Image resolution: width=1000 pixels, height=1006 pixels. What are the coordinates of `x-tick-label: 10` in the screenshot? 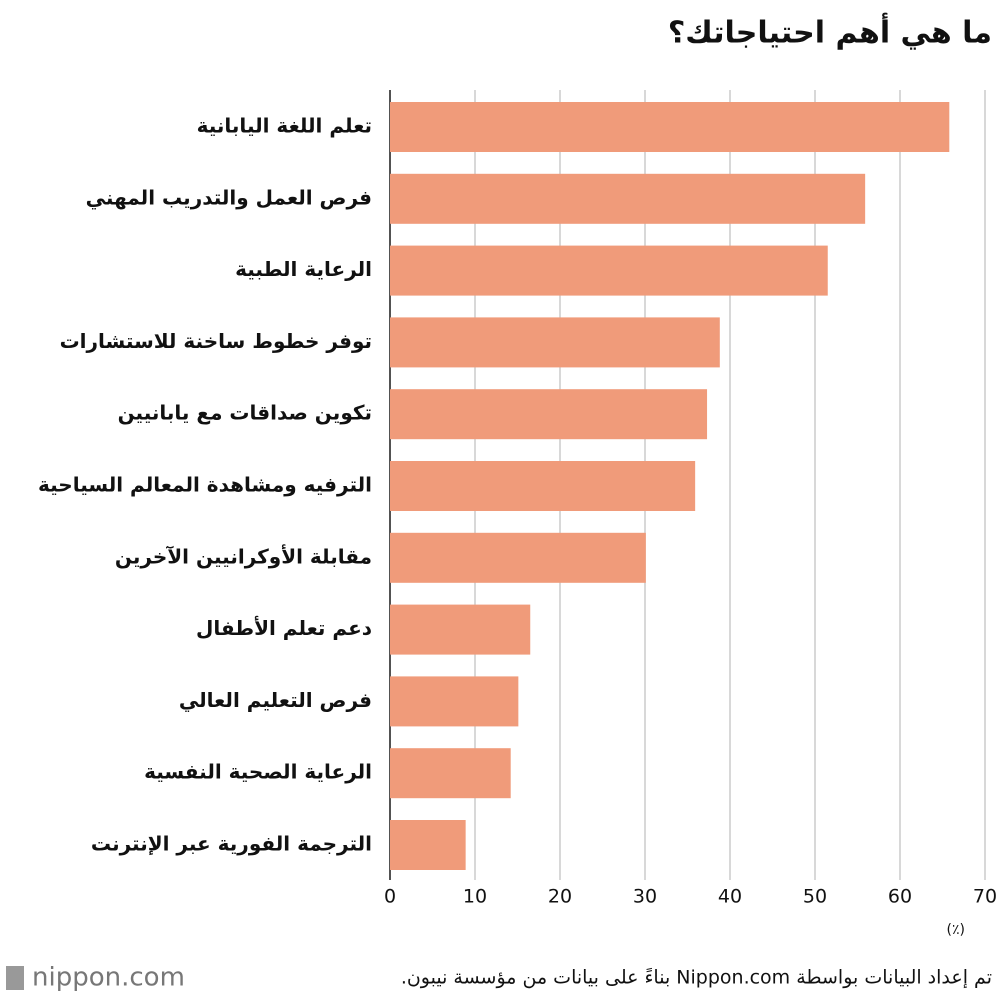 It's located at (475, 897).